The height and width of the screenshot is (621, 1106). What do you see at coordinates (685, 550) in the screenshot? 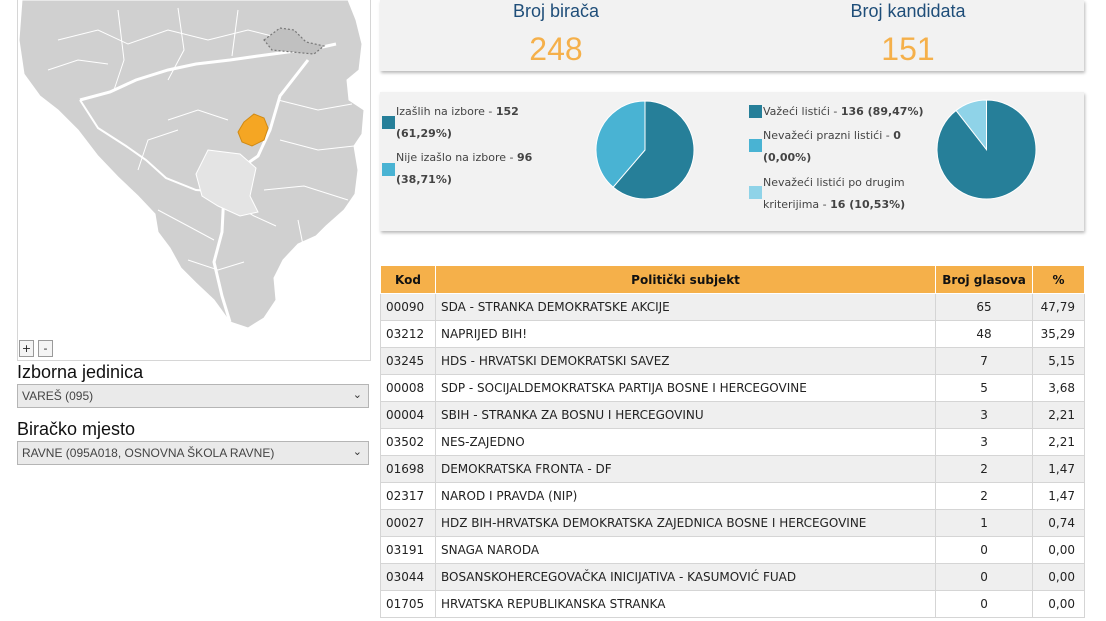
I see `cell-party: SNAGA NARODA` at bounding box center [685, 550].